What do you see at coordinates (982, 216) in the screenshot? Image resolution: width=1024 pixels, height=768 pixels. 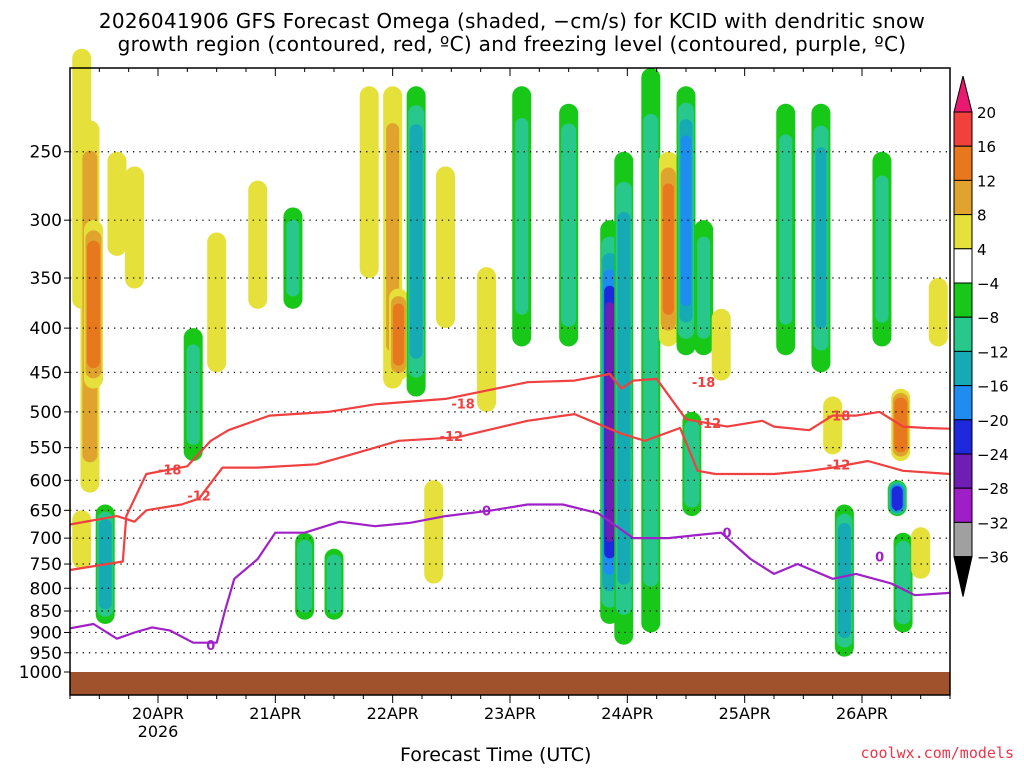 I see `colorbar-label: 8` at bounding box center [982, 216].